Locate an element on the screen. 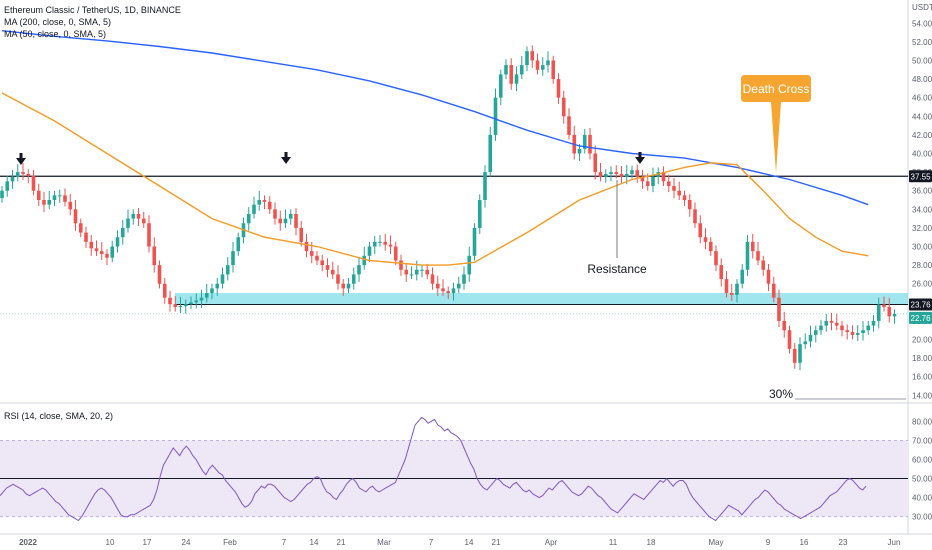 Image resolution: width=932 pixels, height=550 pixels. resistance-label-bg is located at coordinates (617, 268).